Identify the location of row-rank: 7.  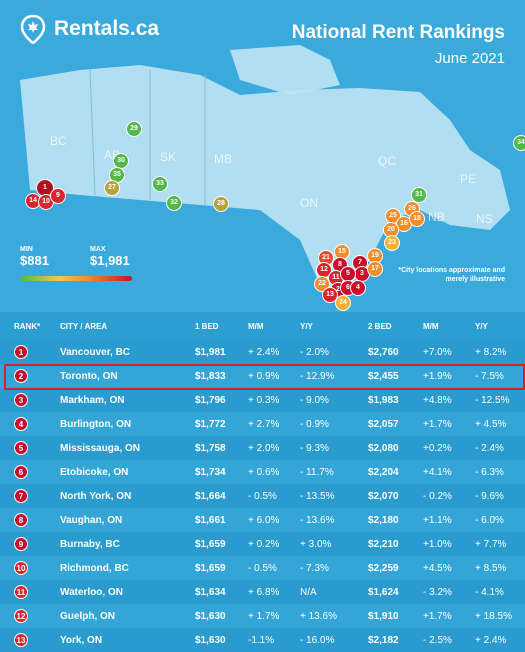
(21, 496).